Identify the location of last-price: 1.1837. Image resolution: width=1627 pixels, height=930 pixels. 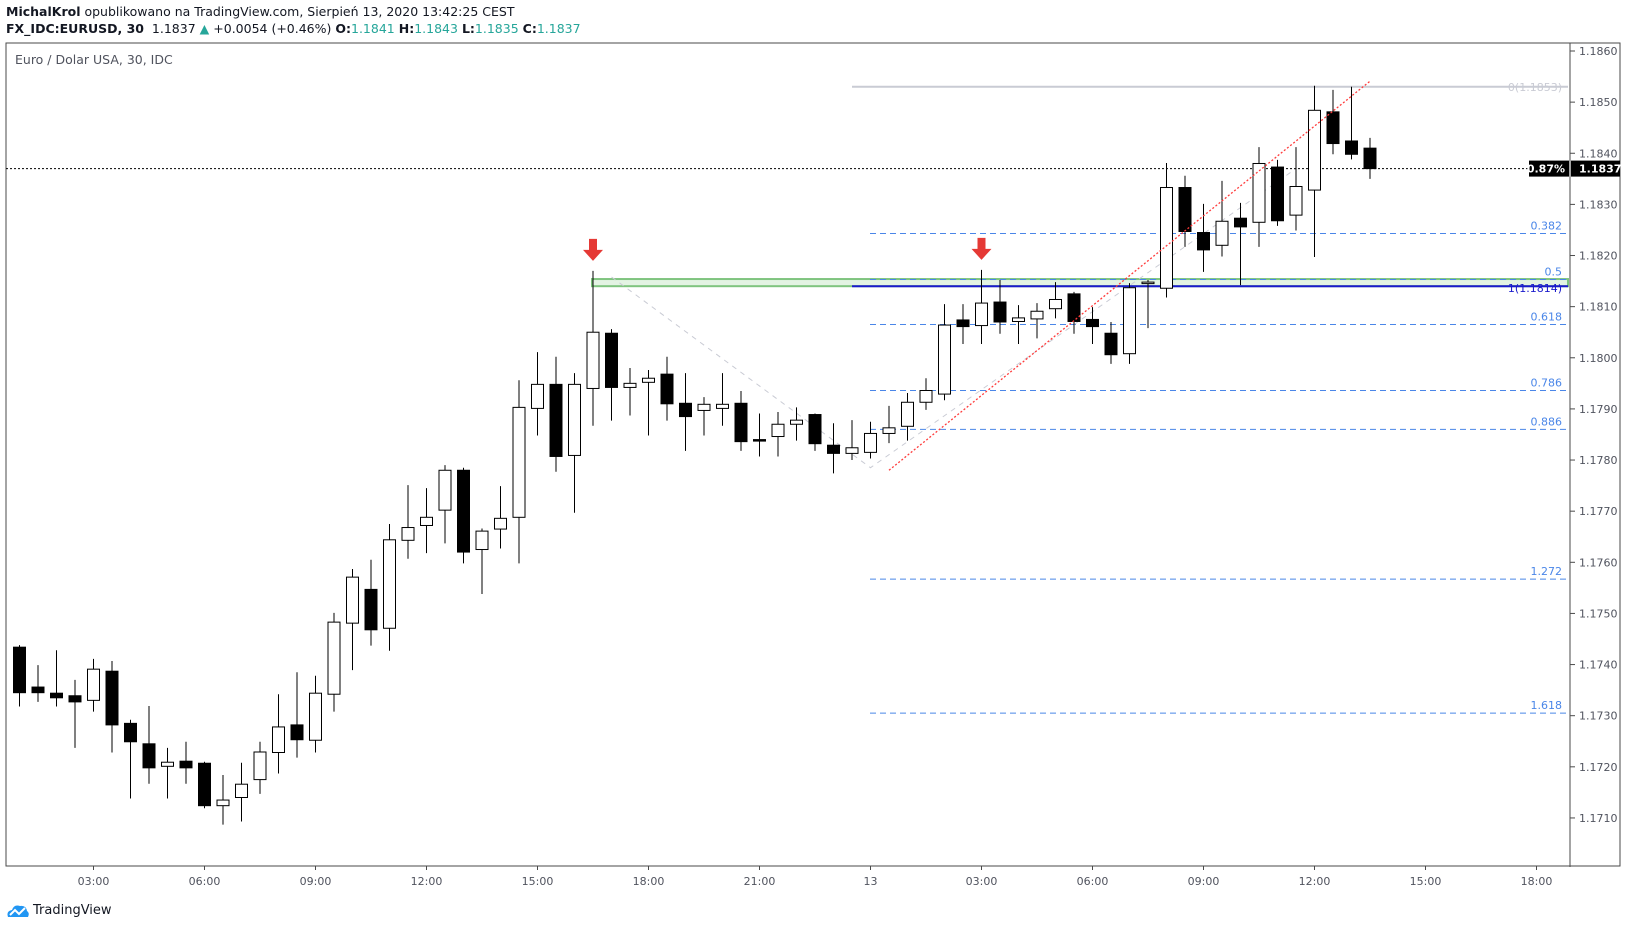
(173, 28).